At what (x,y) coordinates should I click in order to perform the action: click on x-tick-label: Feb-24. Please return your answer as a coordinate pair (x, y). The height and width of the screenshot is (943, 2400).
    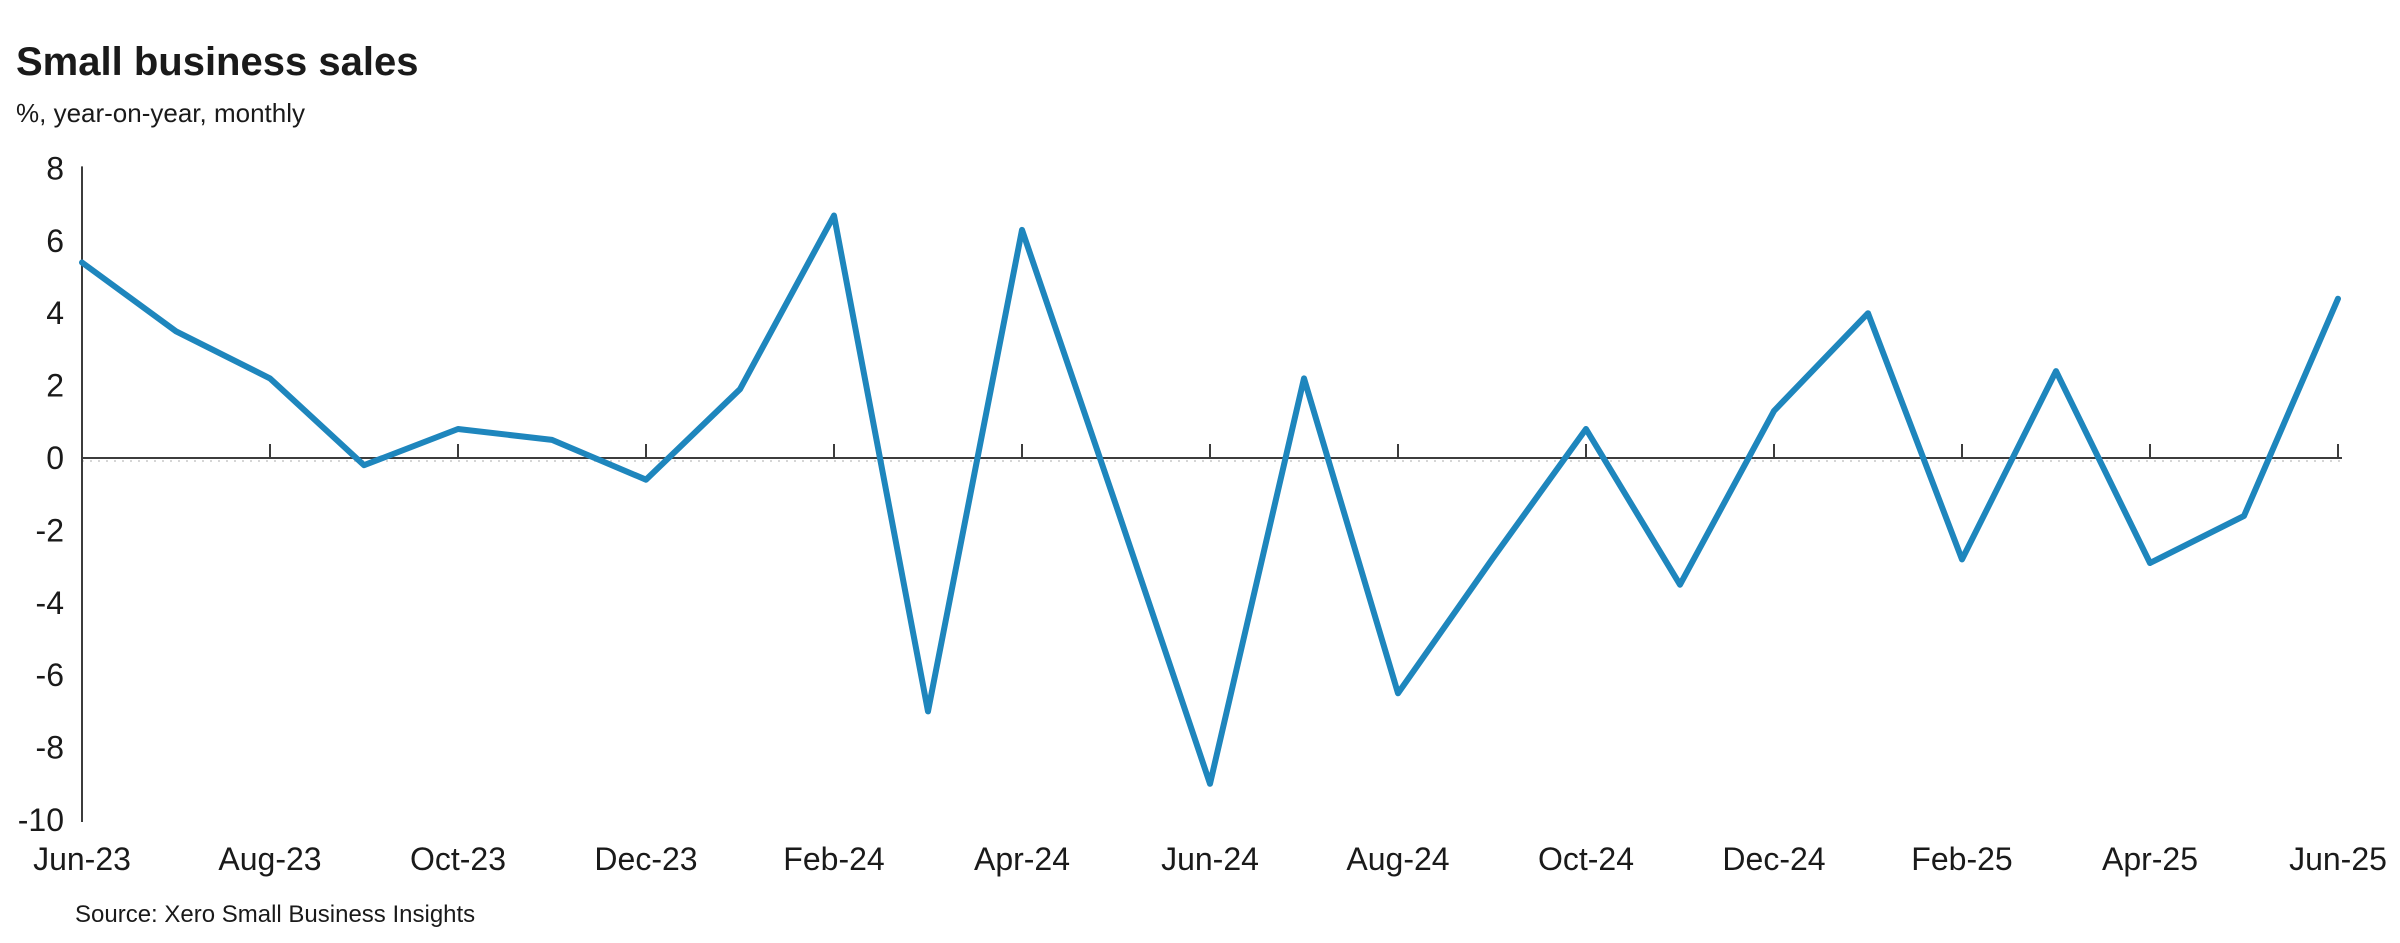
    Looking at the image, I should click on (833, 859).